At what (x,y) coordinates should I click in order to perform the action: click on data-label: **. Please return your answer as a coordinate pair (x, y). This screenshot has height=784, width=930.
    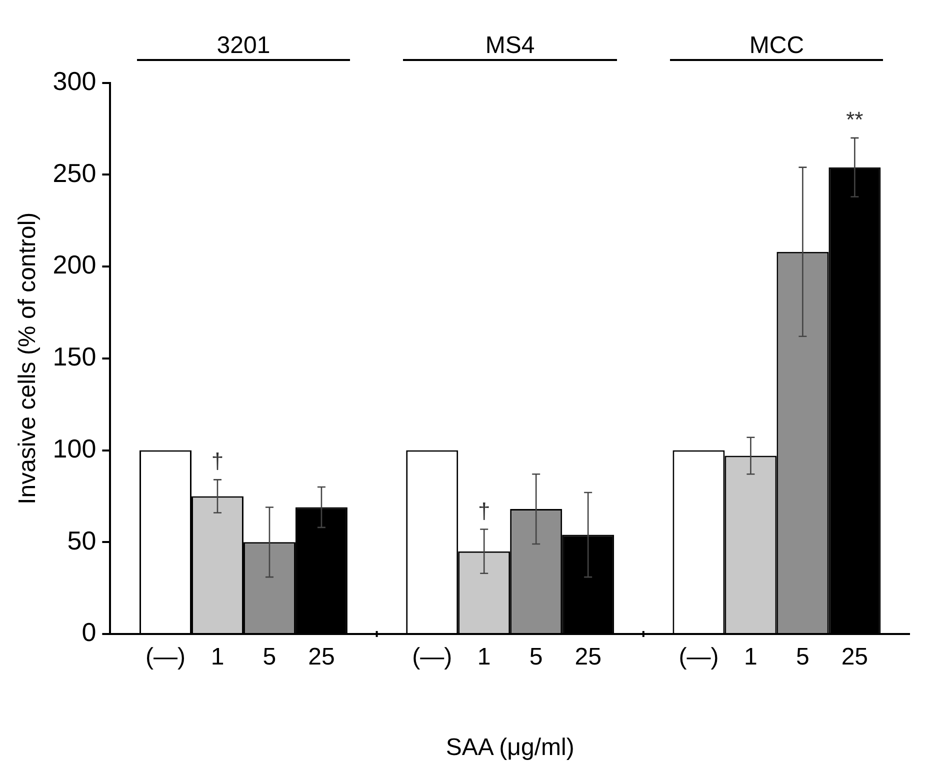
    Looking at the image, I should click on (855, 119).